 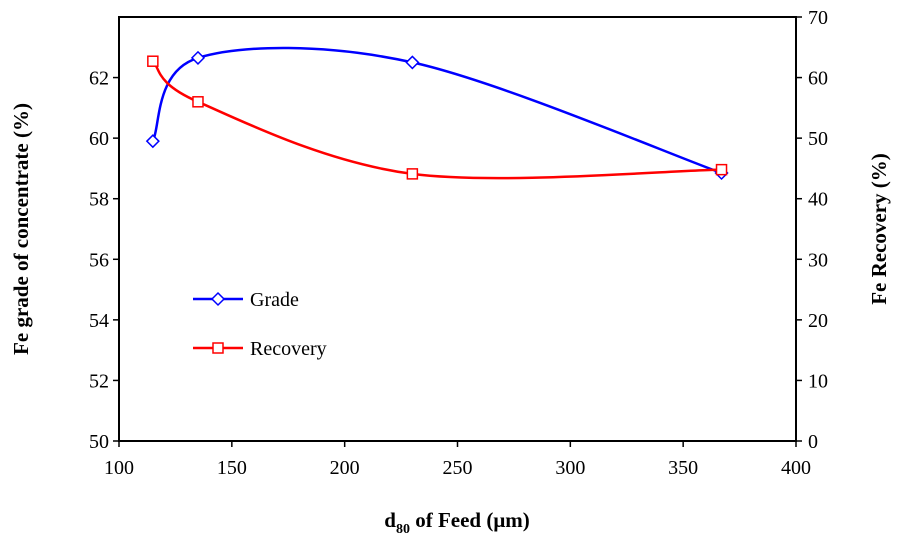 I want to click on y-left-tick-label: 56, so click(x=99, y=260).